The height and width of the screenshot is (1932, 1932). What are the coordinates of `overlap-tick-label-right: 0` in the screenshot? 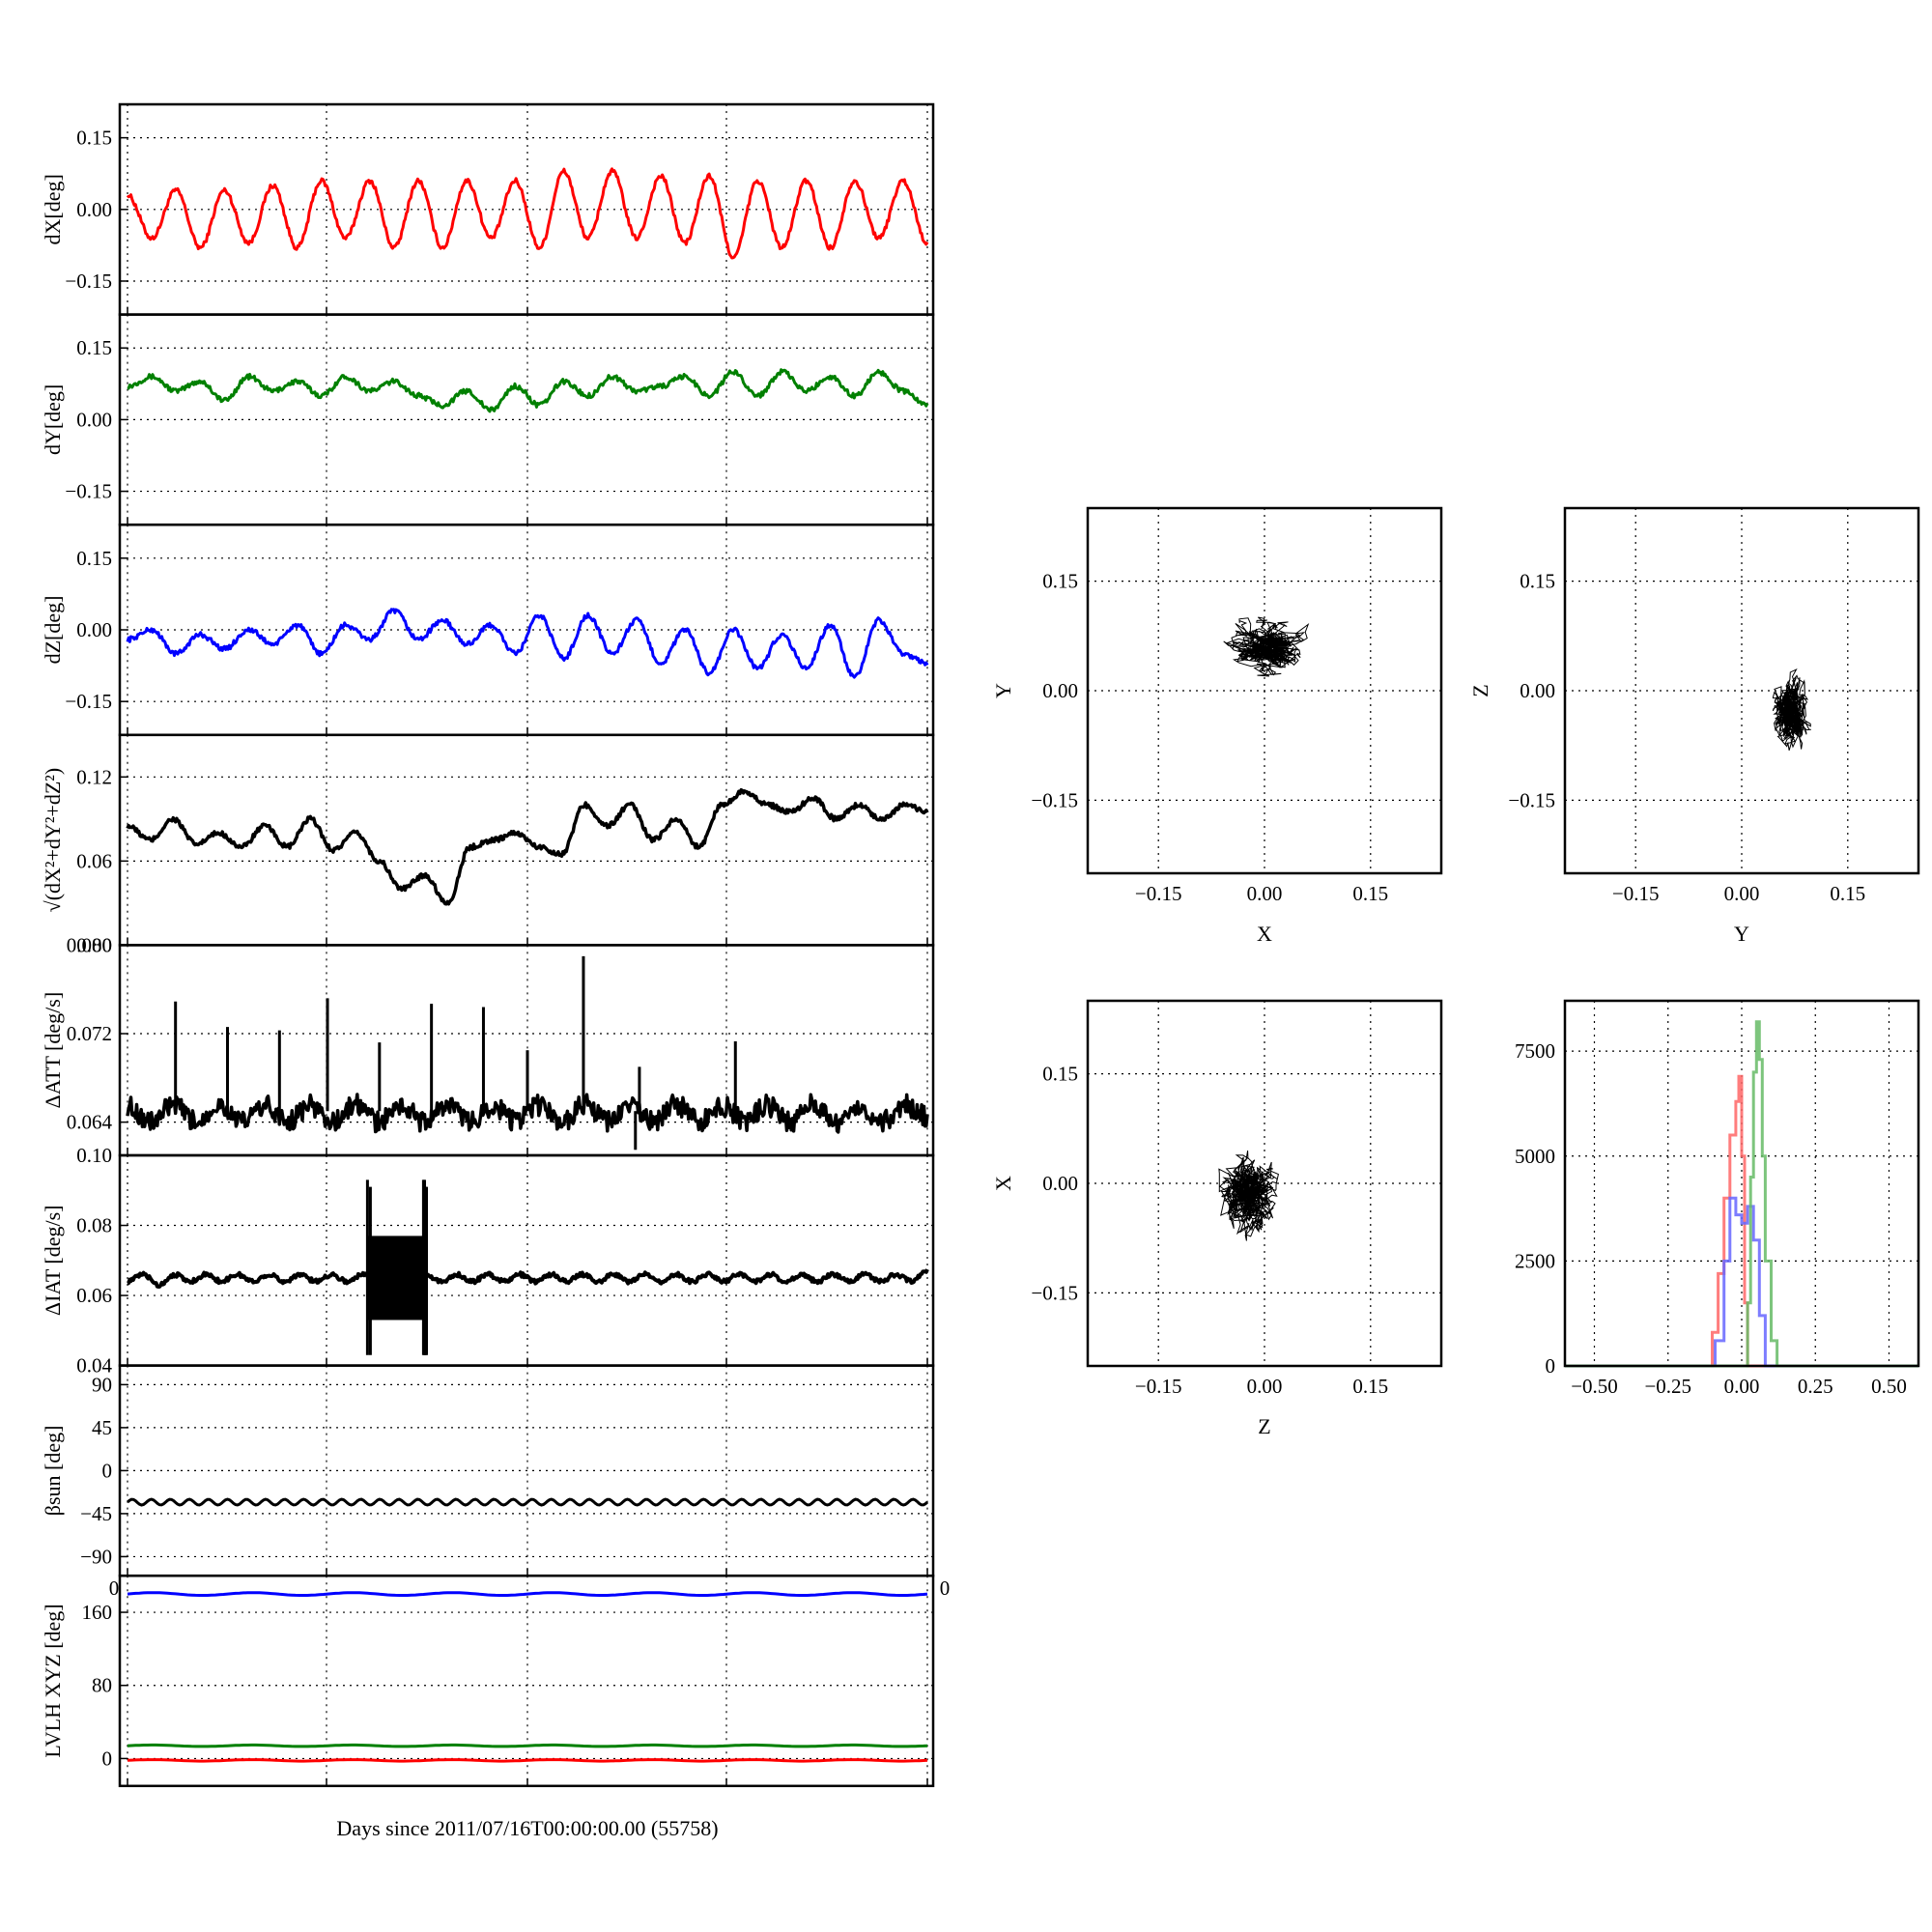 It's located at (945, 1588).